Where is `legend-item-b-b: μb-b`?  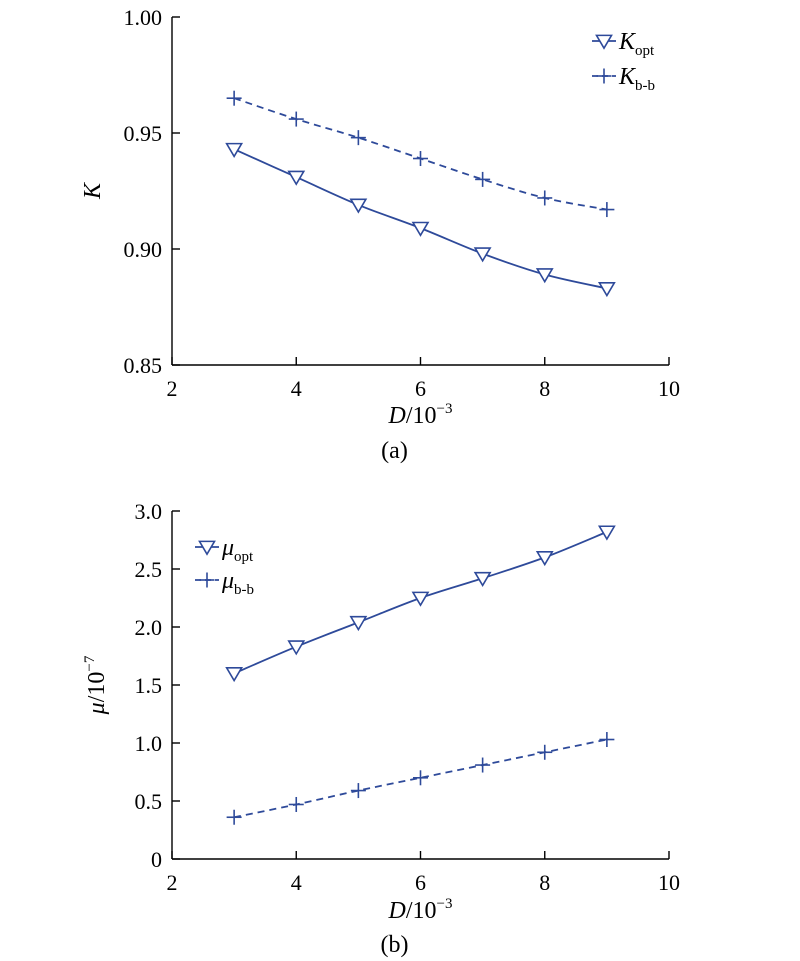
legend-item-b-b: μb-b is located at coordinates (224, 583).